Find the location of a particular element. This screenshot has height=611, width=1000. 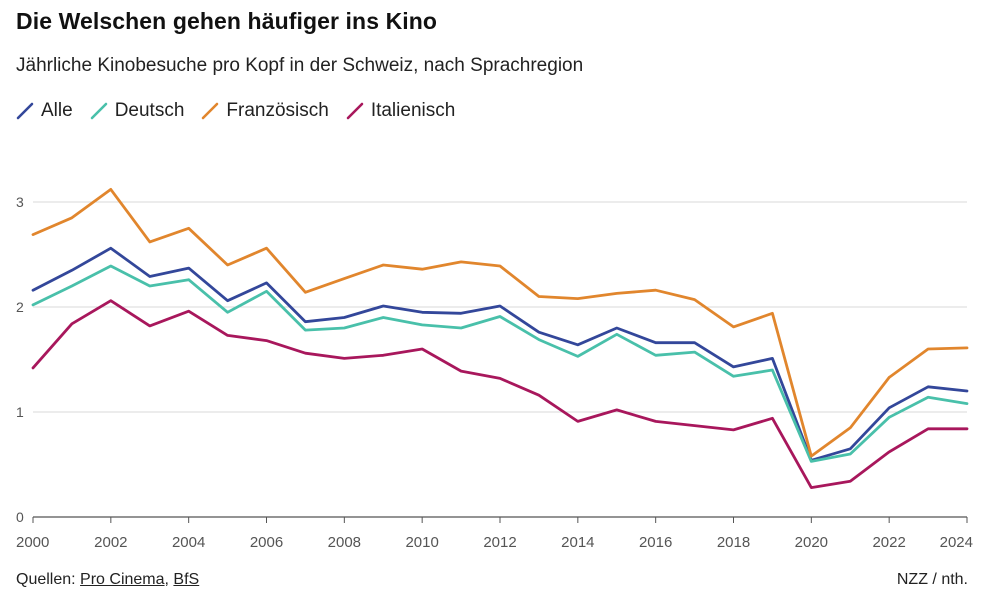

legend-item-italienisch: Italienisch is located at coordinates (401, 111).